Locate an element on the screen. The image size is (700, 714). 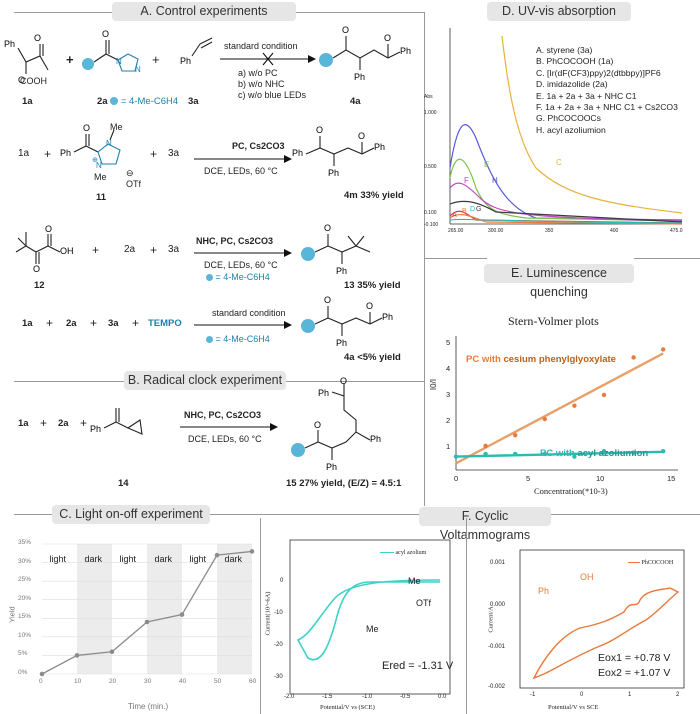
arrow-top-text: NHC, PC, Cs2CO3 is located at coordinates (222, 415).